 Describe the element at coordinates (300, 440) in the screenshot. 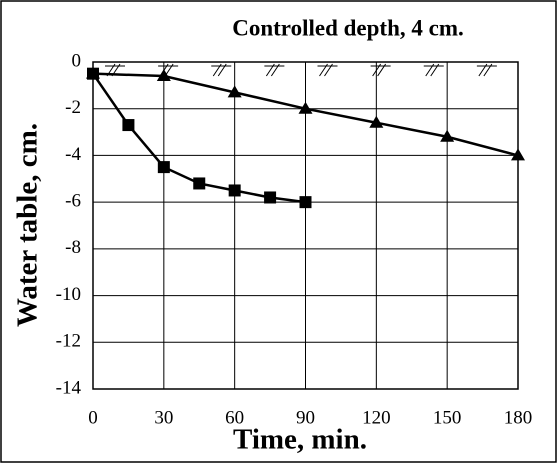

I see `x-axis-label: Time, min.` at that location.